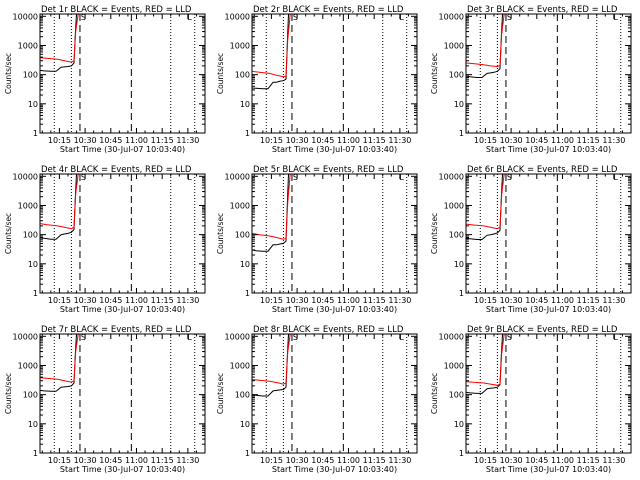 This screenshot has width=640, height=480. What do you see at coordinates (542, 330) in the screenshot?
I see `panel-title: Det 9r BLACK = Events, RED = LLD` at bounding box center [542, 330].